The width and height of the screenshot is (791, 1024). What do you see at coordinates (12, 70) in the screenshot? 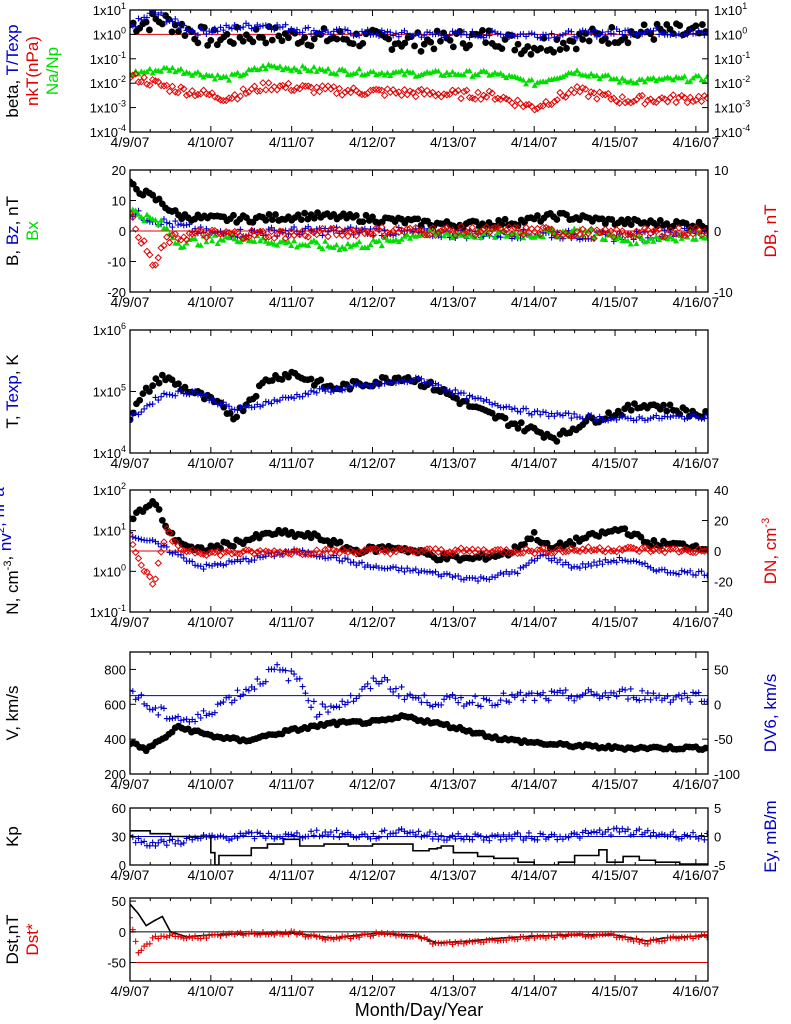
I see `y-axis-label: beta, T/Texp` at bounding box center [12, 70].